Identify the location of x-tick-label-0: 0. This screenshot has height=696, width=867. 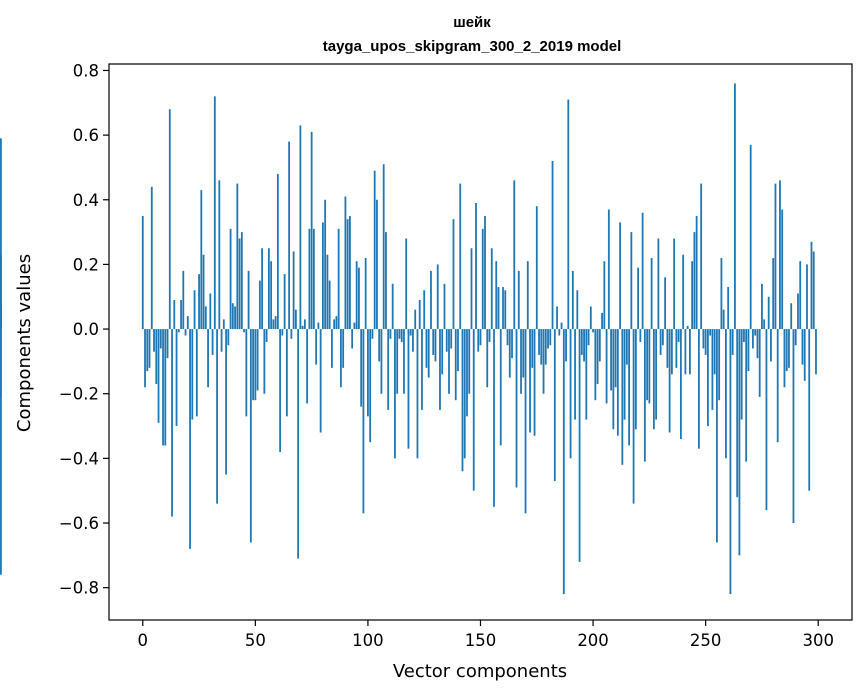
(143, 640).